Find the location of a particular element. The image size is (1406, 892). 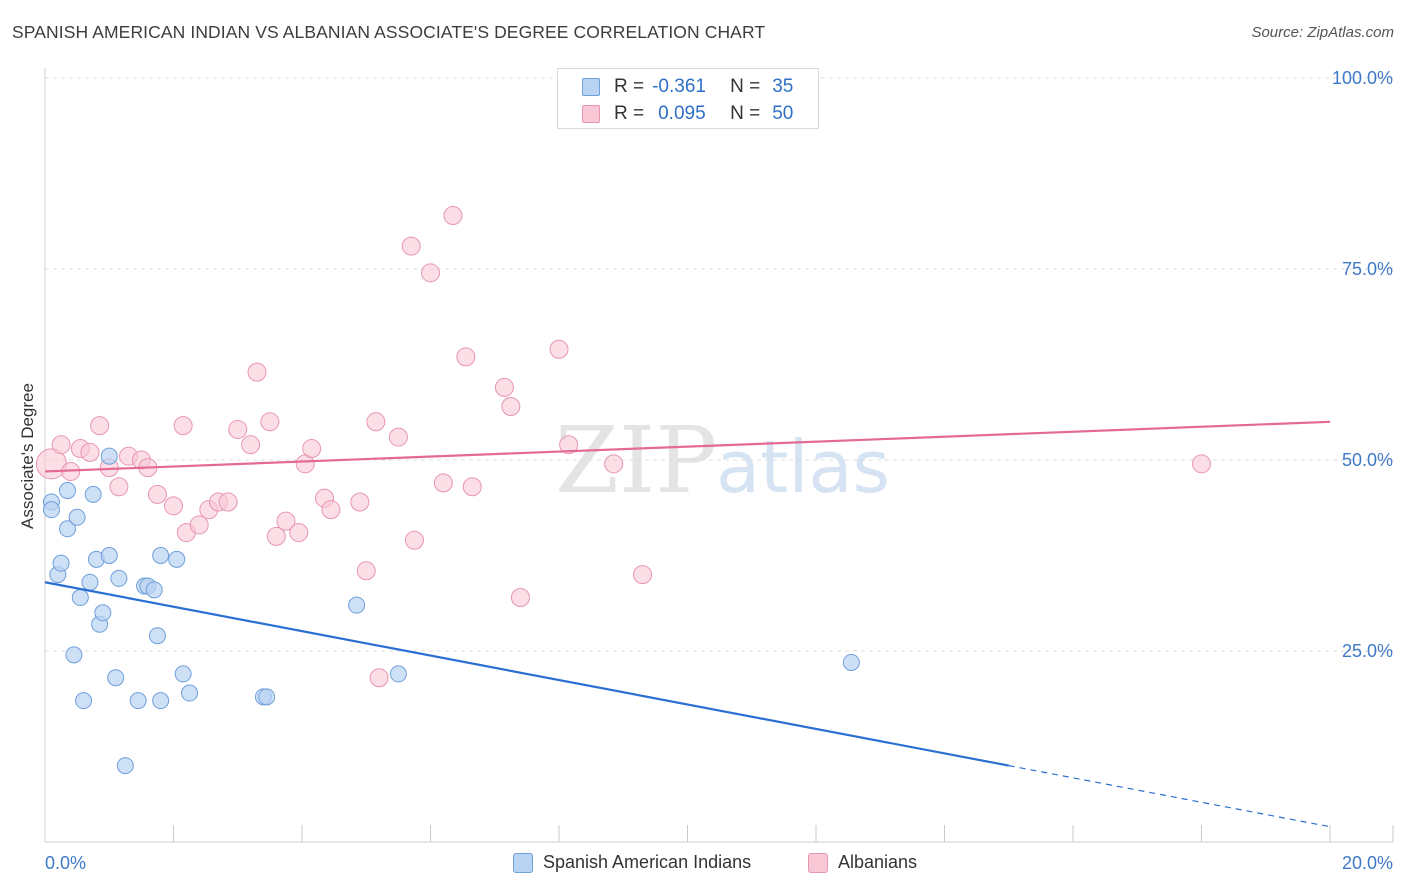

series-legend-label: Spanish American Indians is located at coordinates (647, 862).